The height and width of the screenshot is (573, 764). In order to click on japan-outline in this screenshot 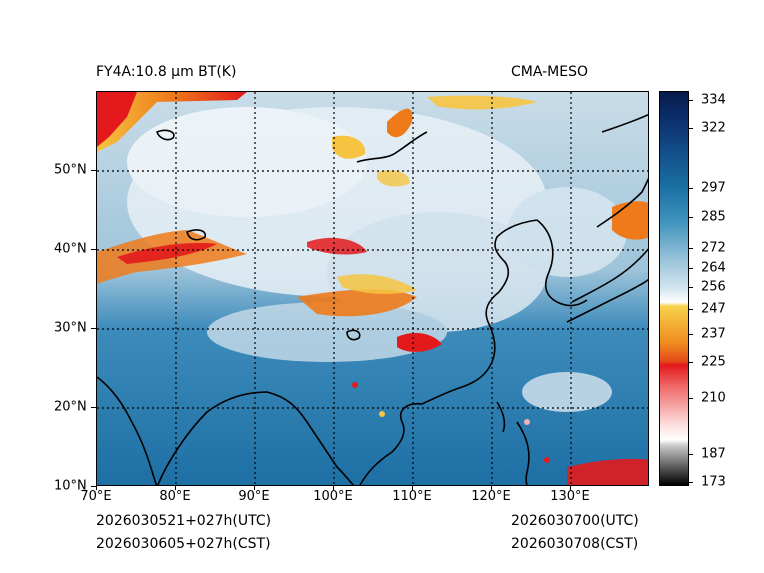, I will do `click(609, 275)`.